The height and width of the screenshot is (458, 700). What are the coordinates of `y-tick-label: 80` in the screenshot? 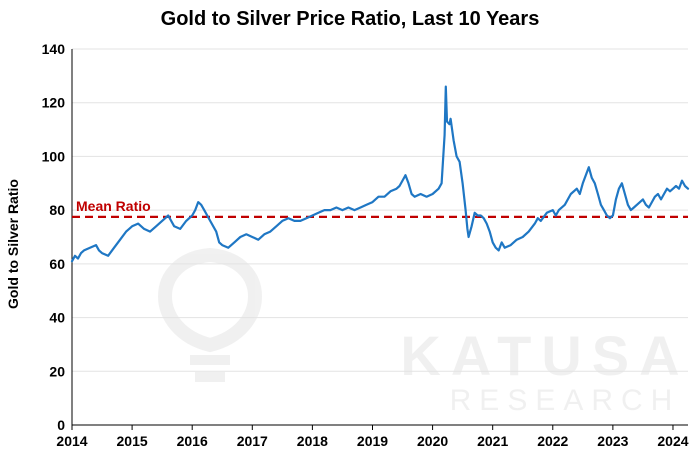 It's located at (57, 210).